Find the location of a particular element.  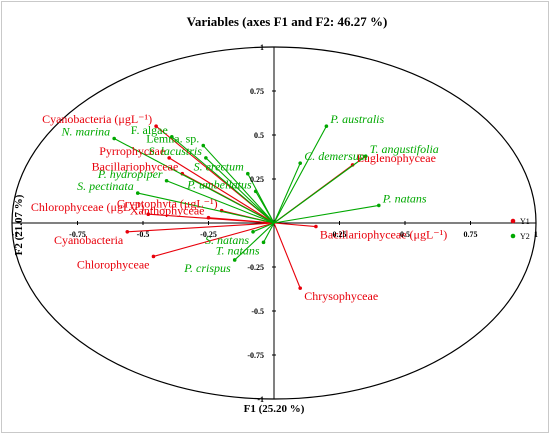

vector-label: F. algae is located at coordinates (149, 130).